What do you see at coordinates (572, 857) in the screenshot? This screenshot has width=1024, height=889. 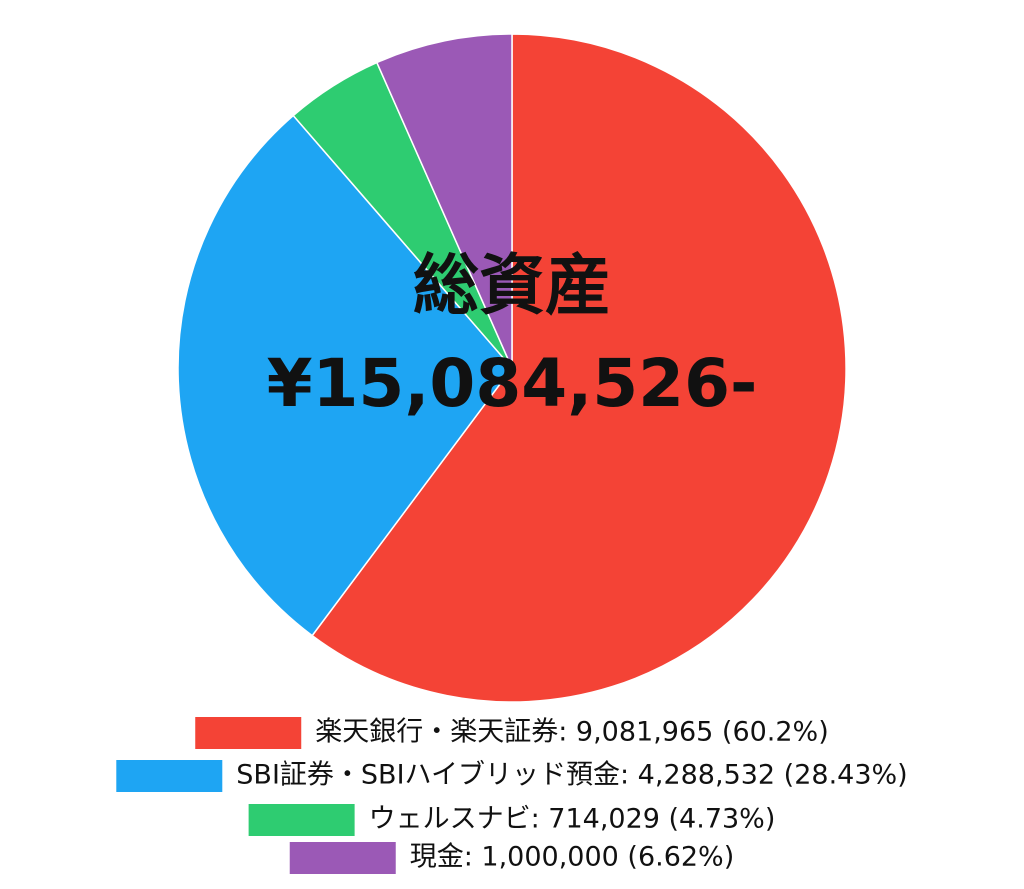 I see `legend-label: 現金: 1,000,000 (6.62%)` at bounding box center [572, 857].